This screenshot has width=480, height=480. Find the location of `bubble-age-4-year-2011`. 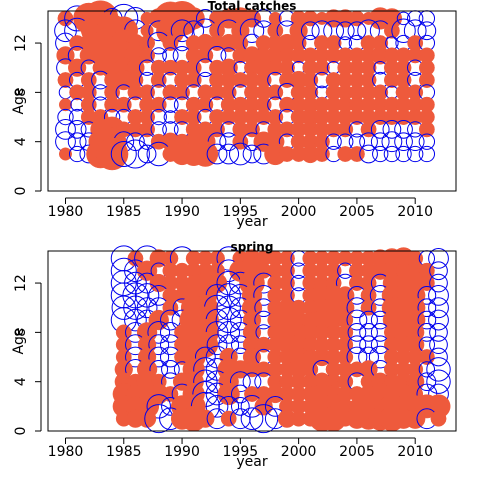

bubble-age-4-year-2011 is located at coordinates (427, 382).